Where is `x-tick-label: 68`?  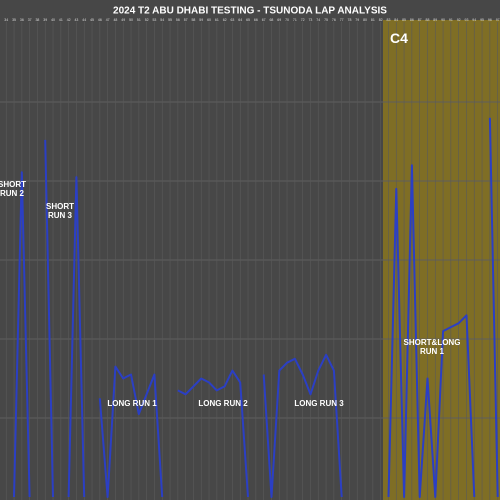 x-tick-label: 68 is located at coordinates (271, 20).